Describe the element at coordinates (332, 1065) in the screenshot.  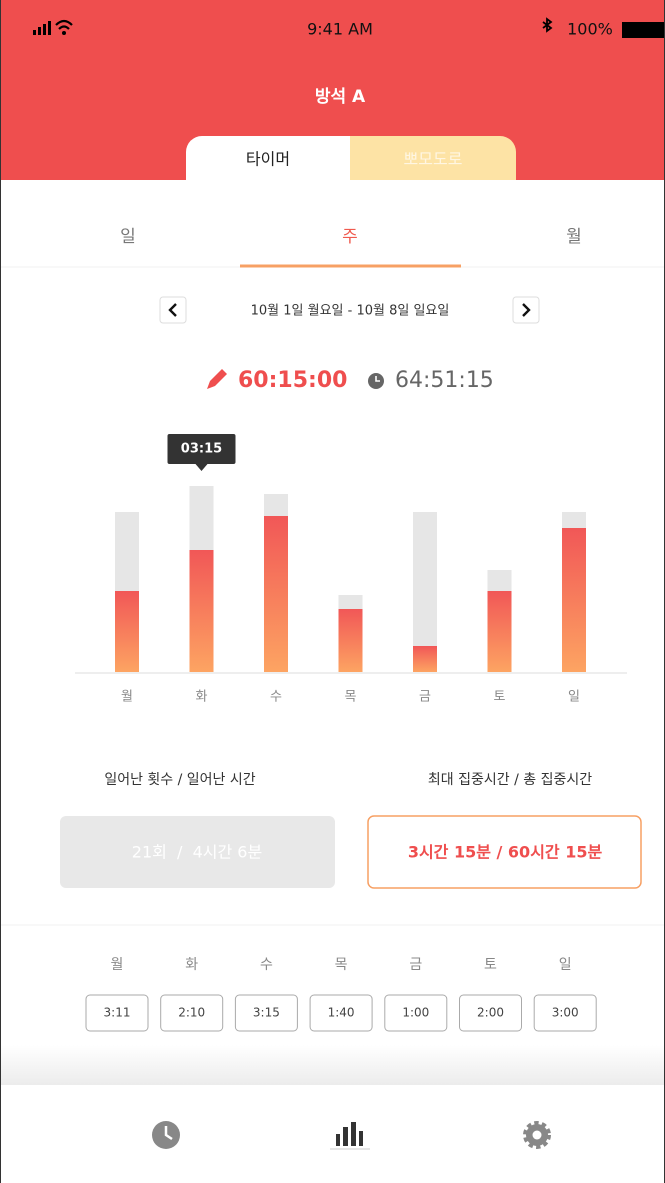
I see `nav-shadow` at that location.